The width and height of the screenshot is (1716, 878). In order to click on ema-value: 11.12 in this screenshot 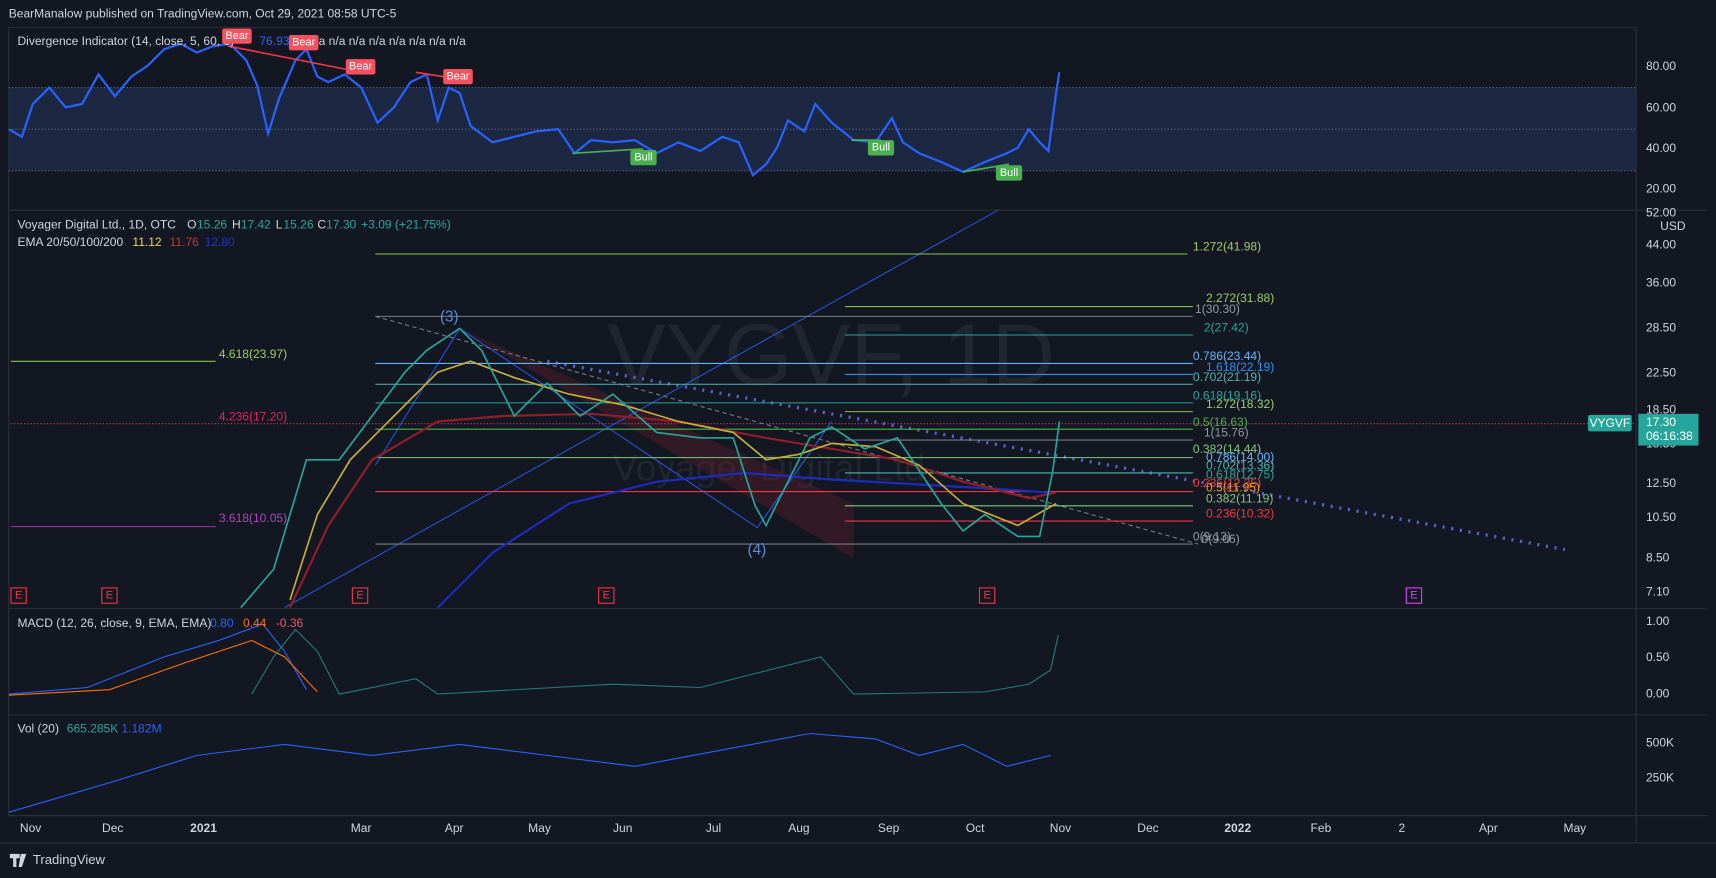, I will do `click(147, 242)`.